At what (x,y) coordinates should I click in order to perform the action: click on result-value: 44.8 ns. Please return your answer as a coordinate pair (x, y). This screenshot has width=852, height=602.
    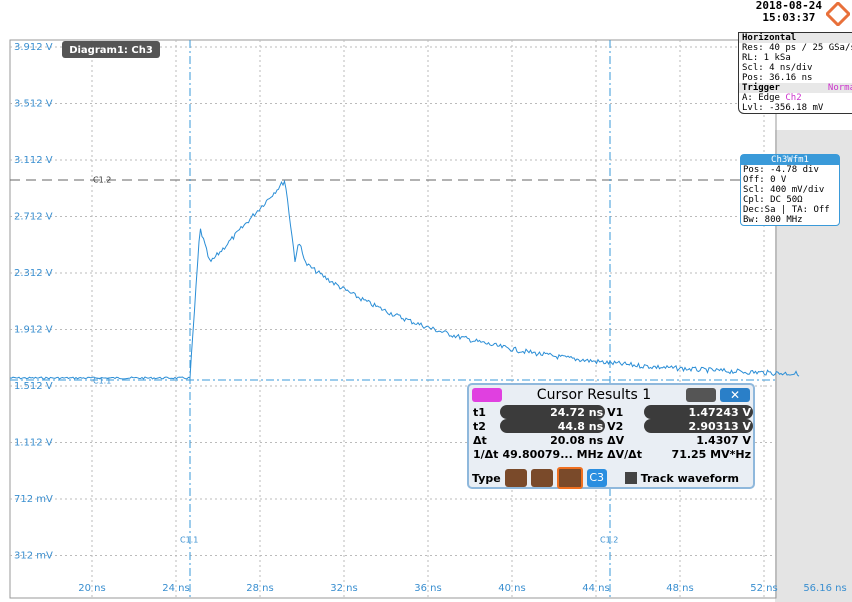
    Looking at the image, I should click on (553, 426).